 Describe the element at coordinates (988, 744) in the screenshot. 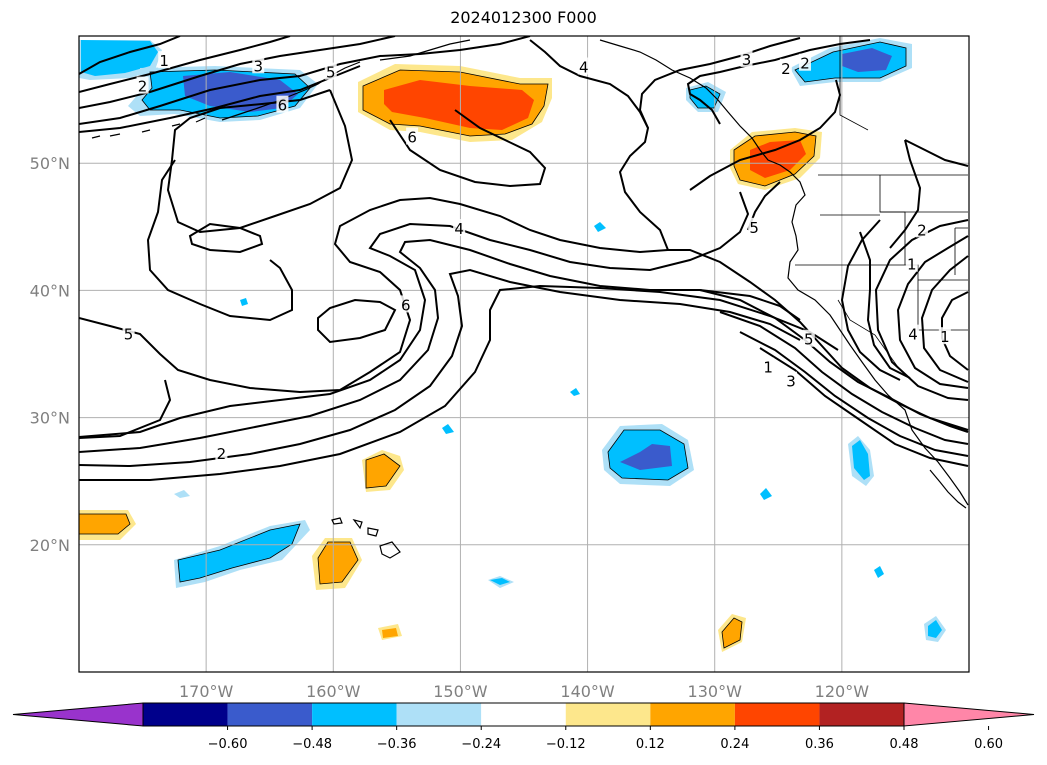

I see `colorbar-tick-label: 0.60` at that location.